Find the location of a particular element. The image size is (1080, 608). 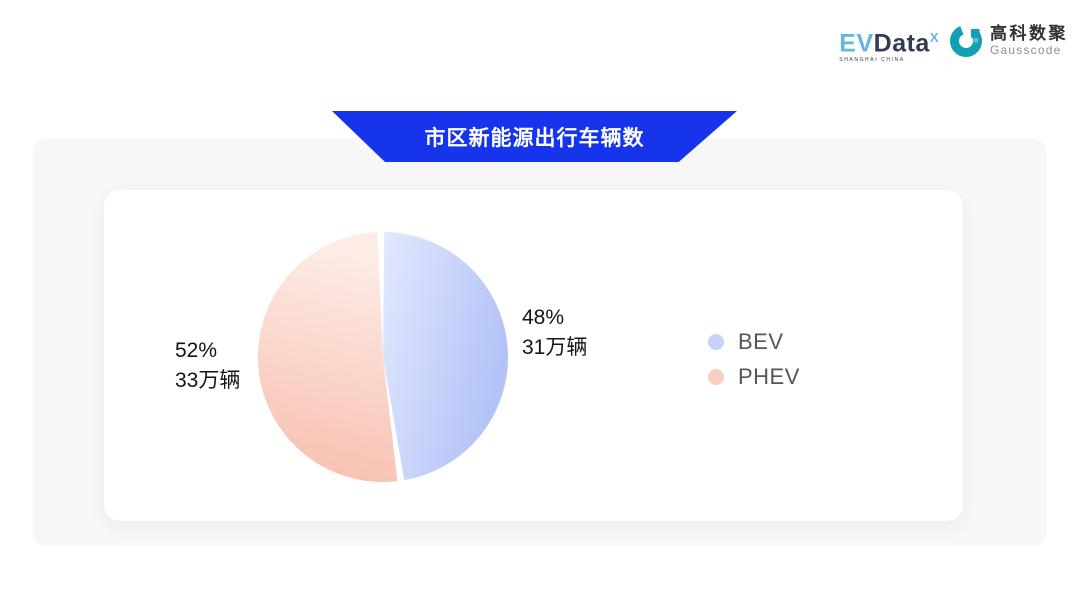

gausscode-logo: 高科数聚 Gausscode is located at coordinates (1008, 40).